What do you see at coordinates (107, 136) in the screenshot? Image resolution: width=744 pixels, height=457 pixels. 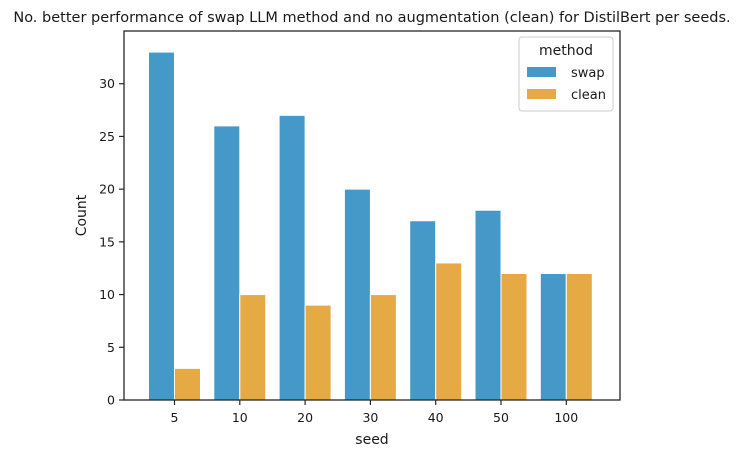 I see `y-tick-label: 25` at bounding box center [107, 136].